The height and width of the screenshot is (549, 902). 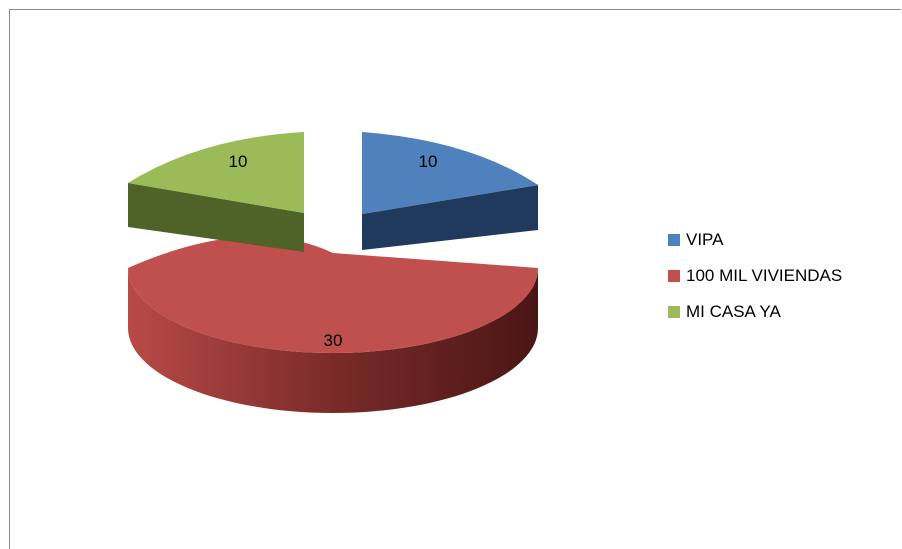 I want to click on legend-swatch-vipa, so click(x=674, y=240).